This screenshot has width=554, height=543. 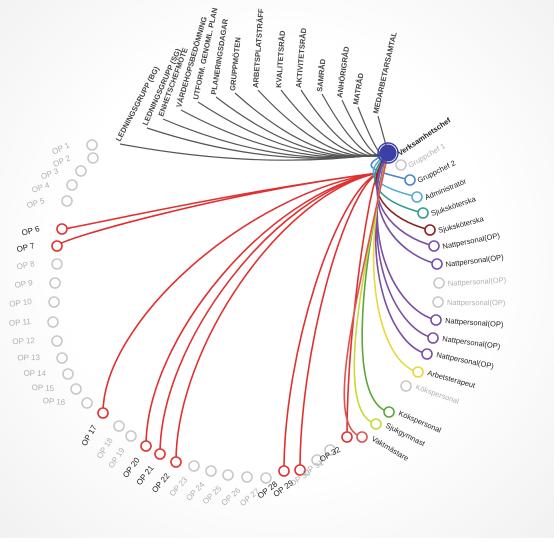 What do you see at coordinates (28, 357) in the screenshot?
I see `op-label-op-13: OP 13` at bounding box center [28, 357].